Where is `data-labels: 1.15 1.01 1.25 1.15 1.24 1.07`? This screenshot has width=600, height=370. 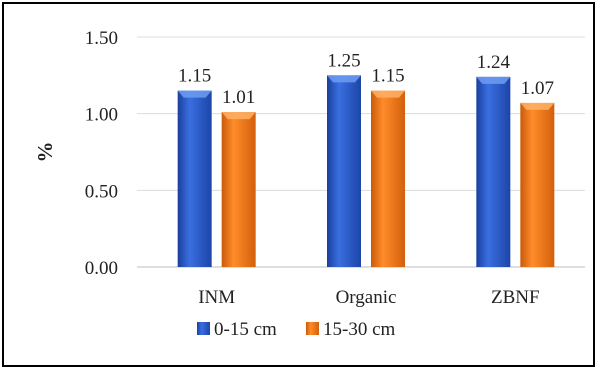
data-labels: 1.15 1.01 1.25 1.15 1.24 1.07 is located at coordinates (366, 79).